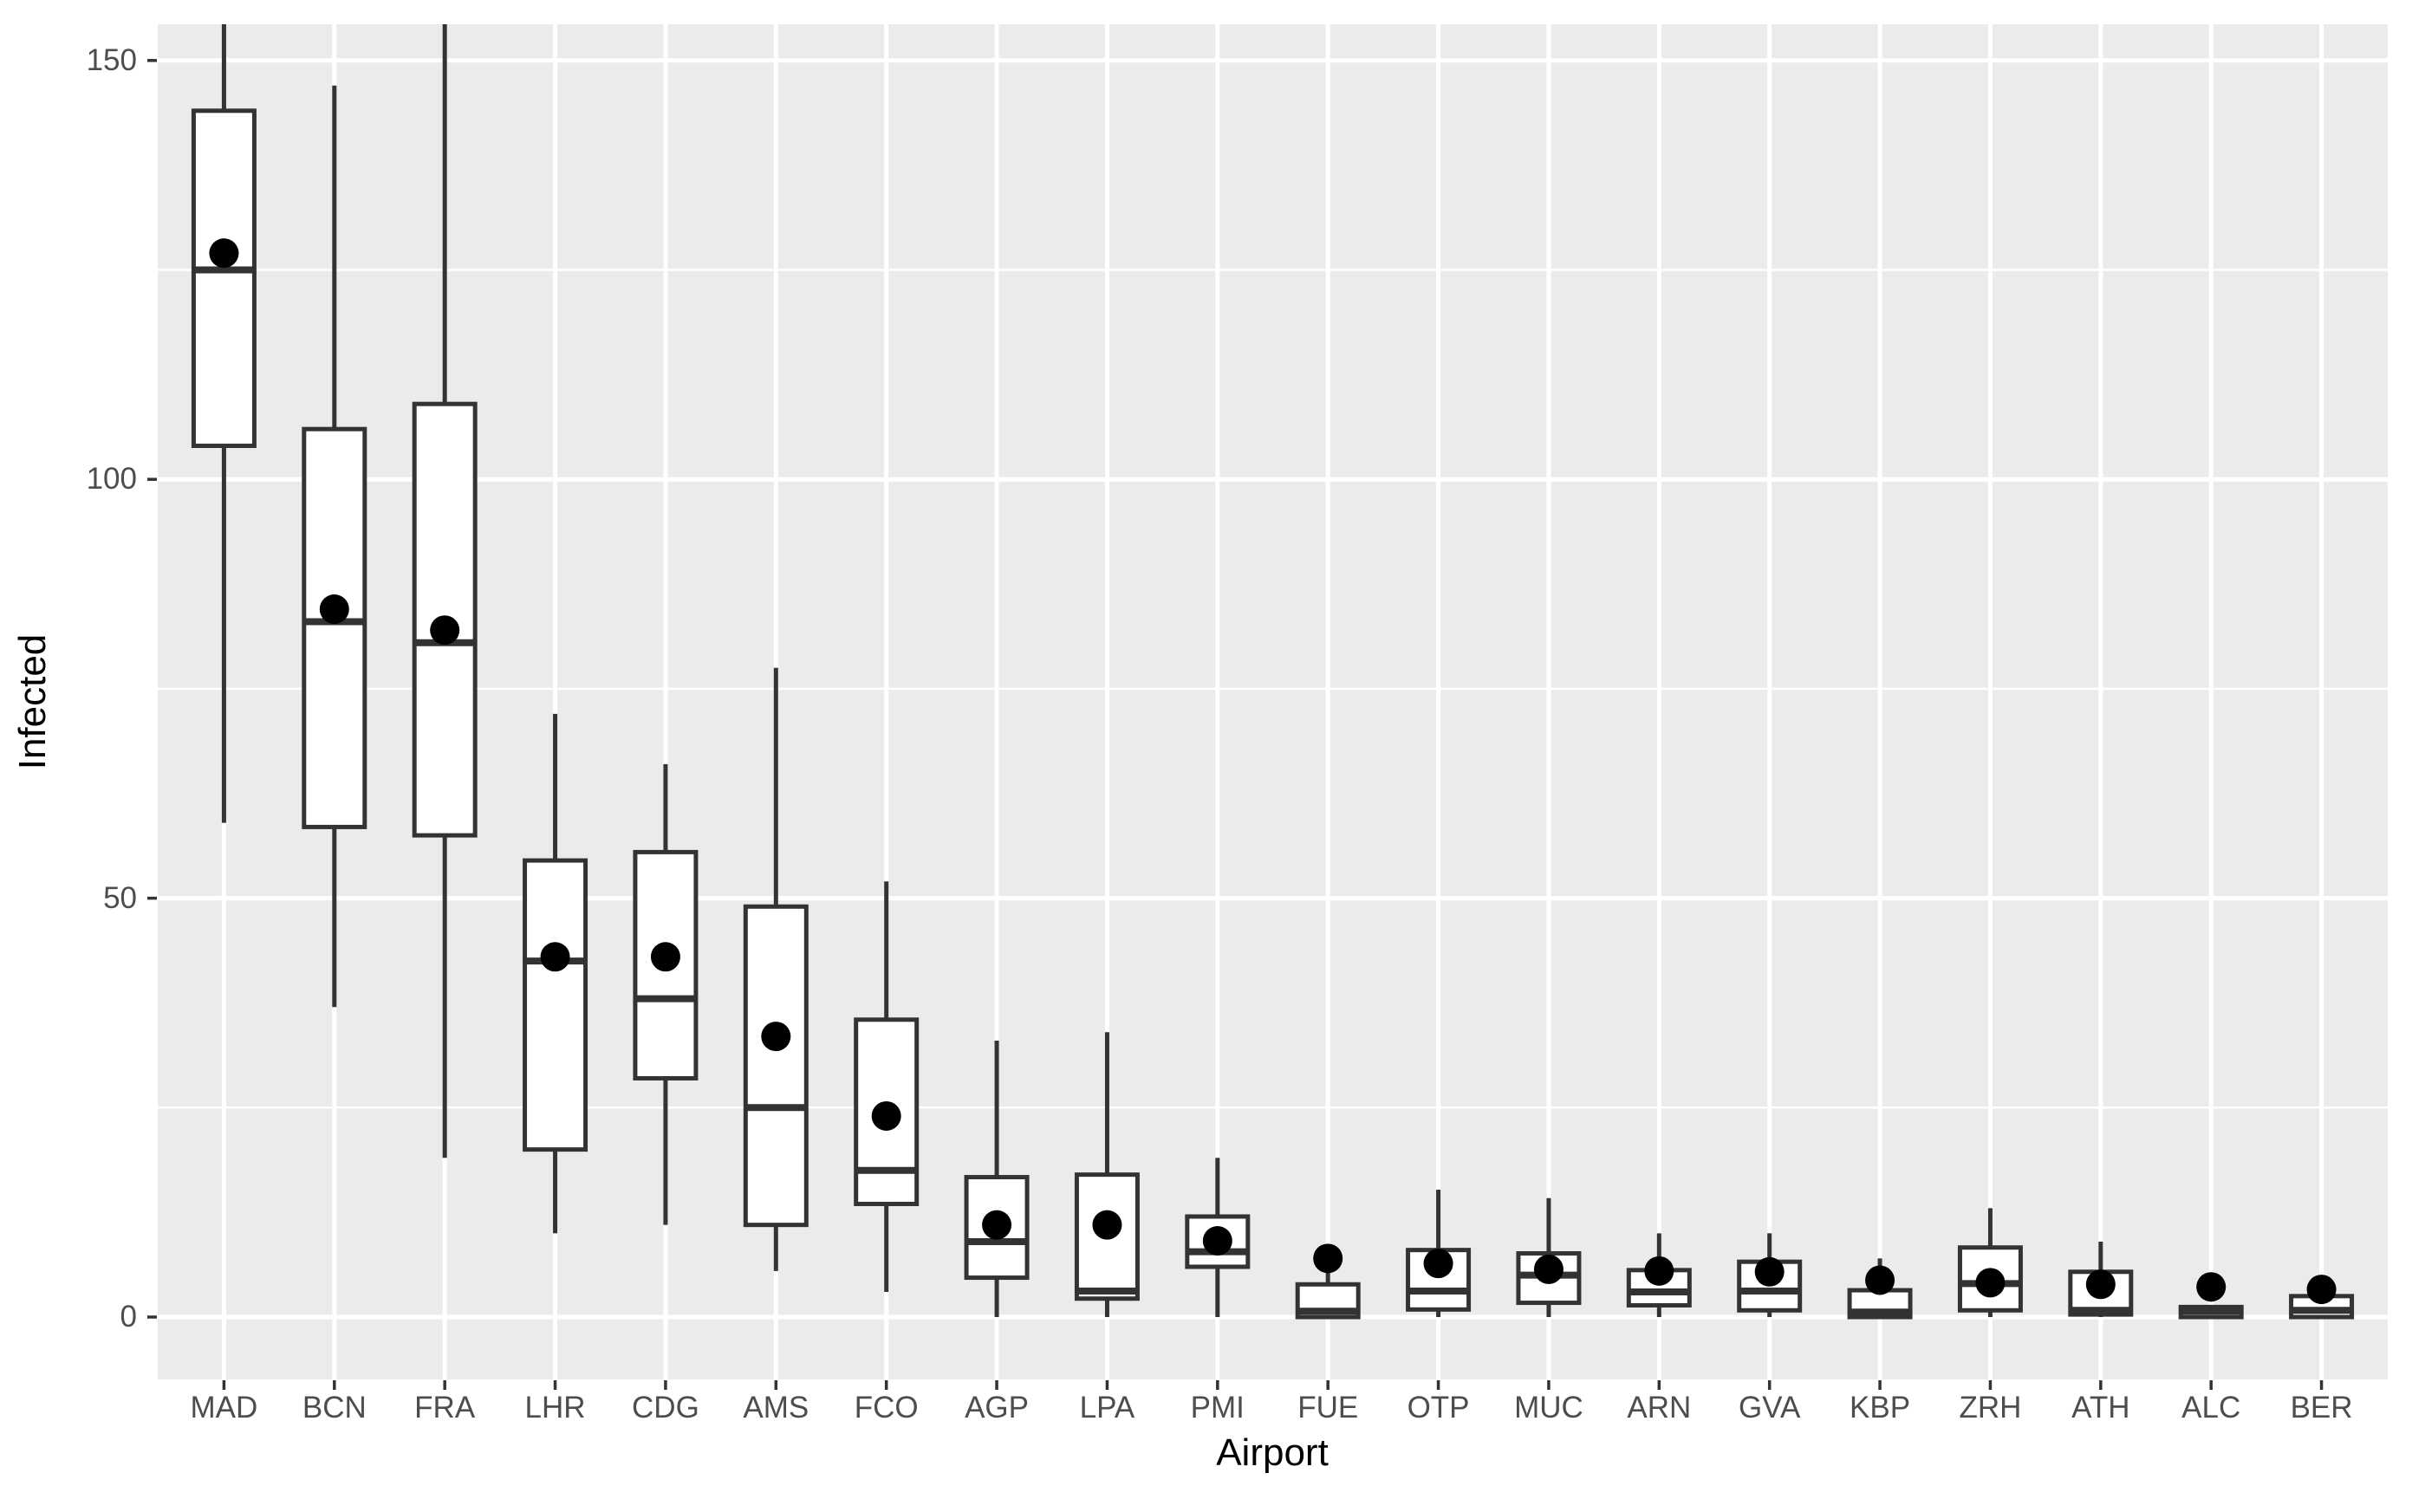  I want to click on boxplot-ber, so click(2322, 1297).